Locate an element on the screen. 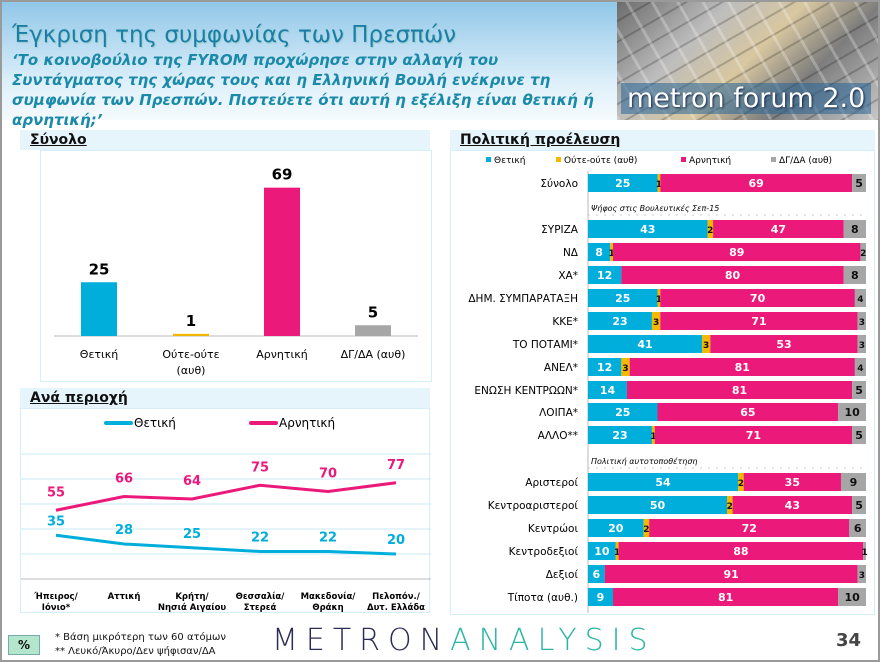  segment-label: 65 is located at coordinates (747, 412).